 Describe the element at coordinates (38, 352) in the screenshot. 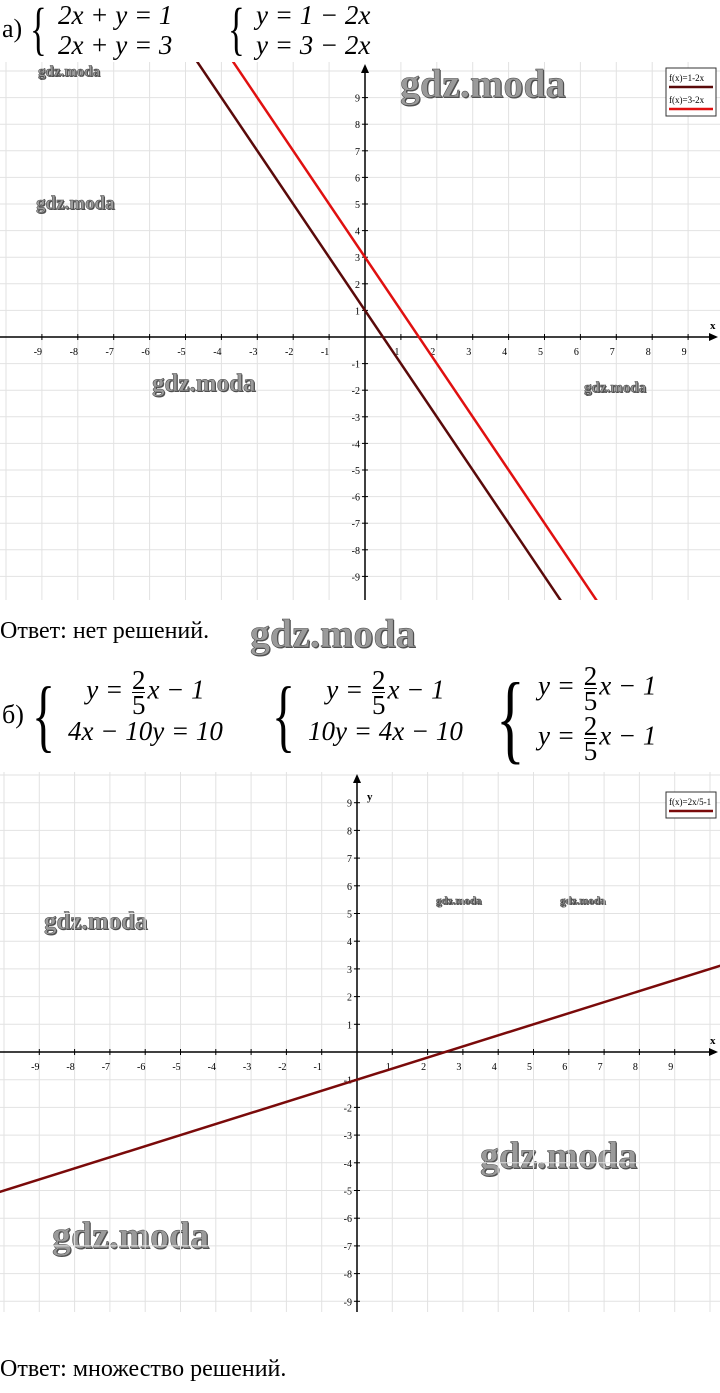

I see `x-tick-label: -9` at that location.